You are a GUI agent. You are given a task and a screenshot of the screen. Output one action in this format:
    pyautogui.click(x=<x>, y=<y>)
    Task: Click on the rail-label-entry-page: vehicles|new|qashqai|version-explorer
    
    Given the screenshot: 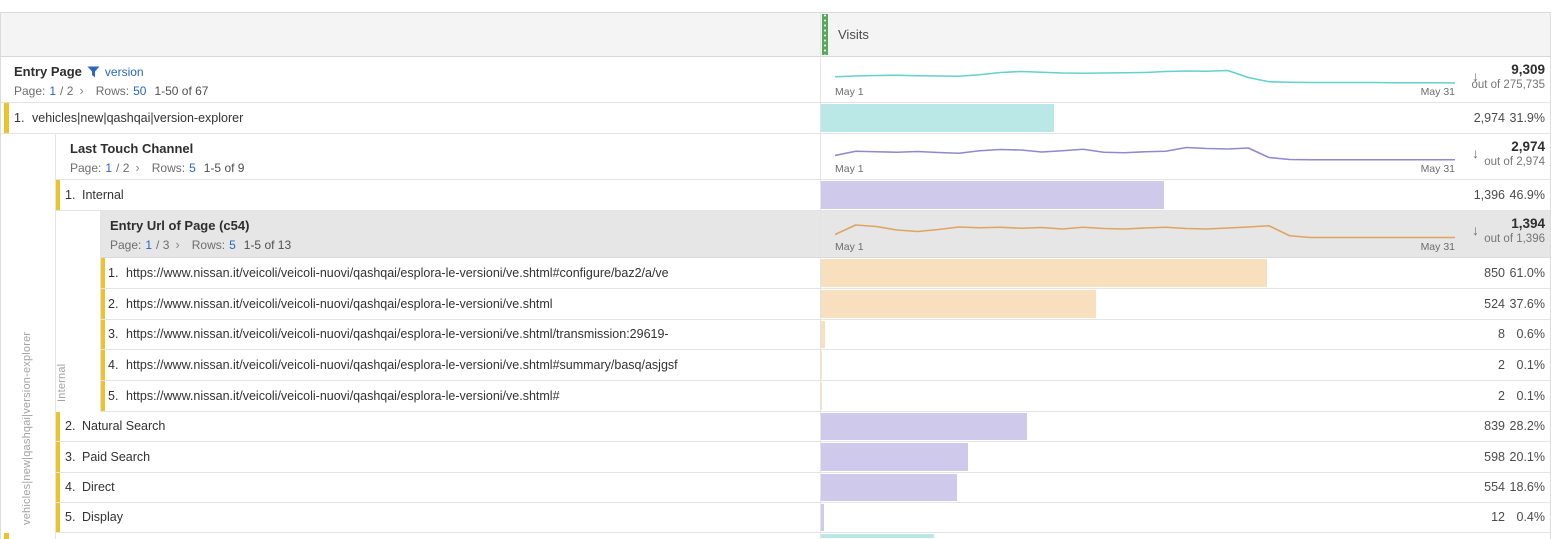 What is the action you would take?
    pyautogui.click(x=27, y=428)
    